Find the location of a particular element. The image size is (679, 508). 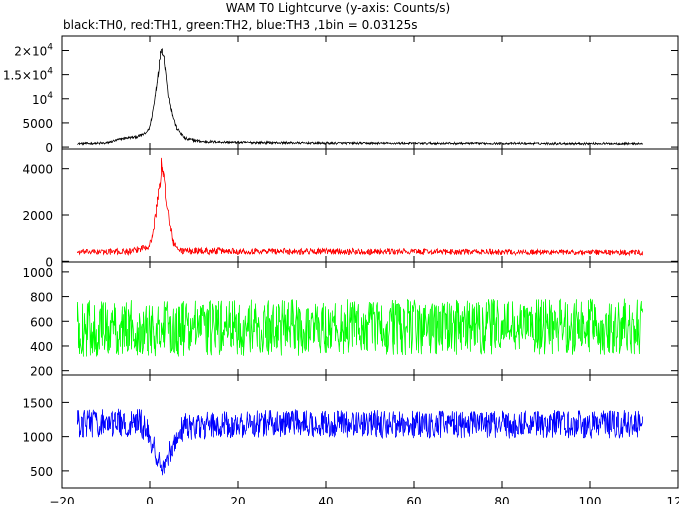

x-tick-label: 120 is located at coordinates (673, 499).